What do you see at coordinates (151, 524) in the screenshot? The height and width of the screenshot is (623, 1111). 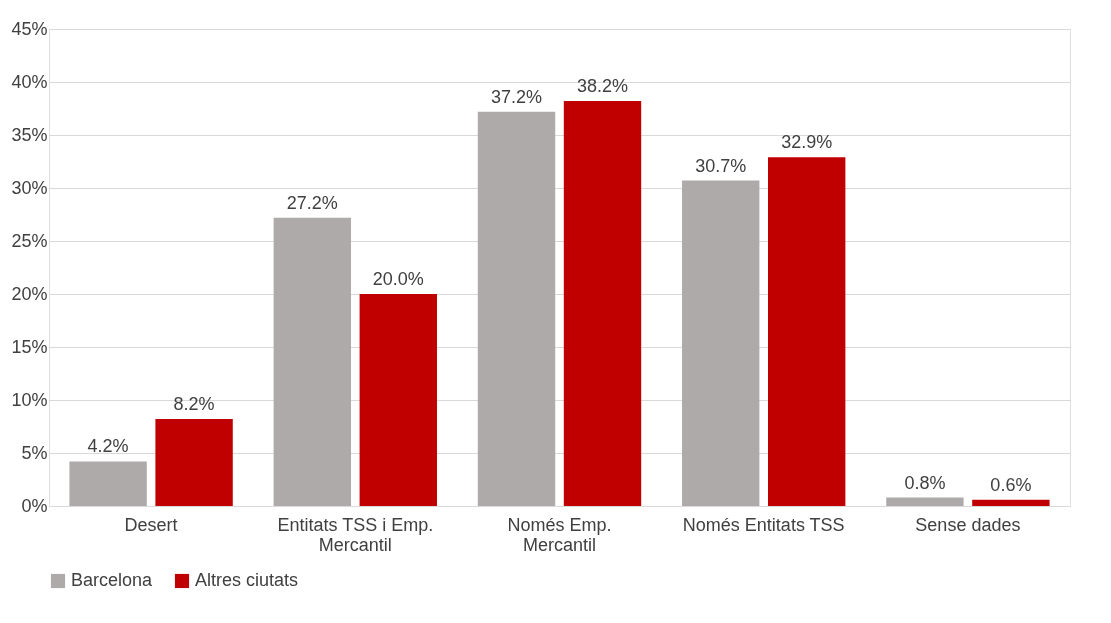 I see `x-tick-label: Desert` at bounding box center [151, 524].